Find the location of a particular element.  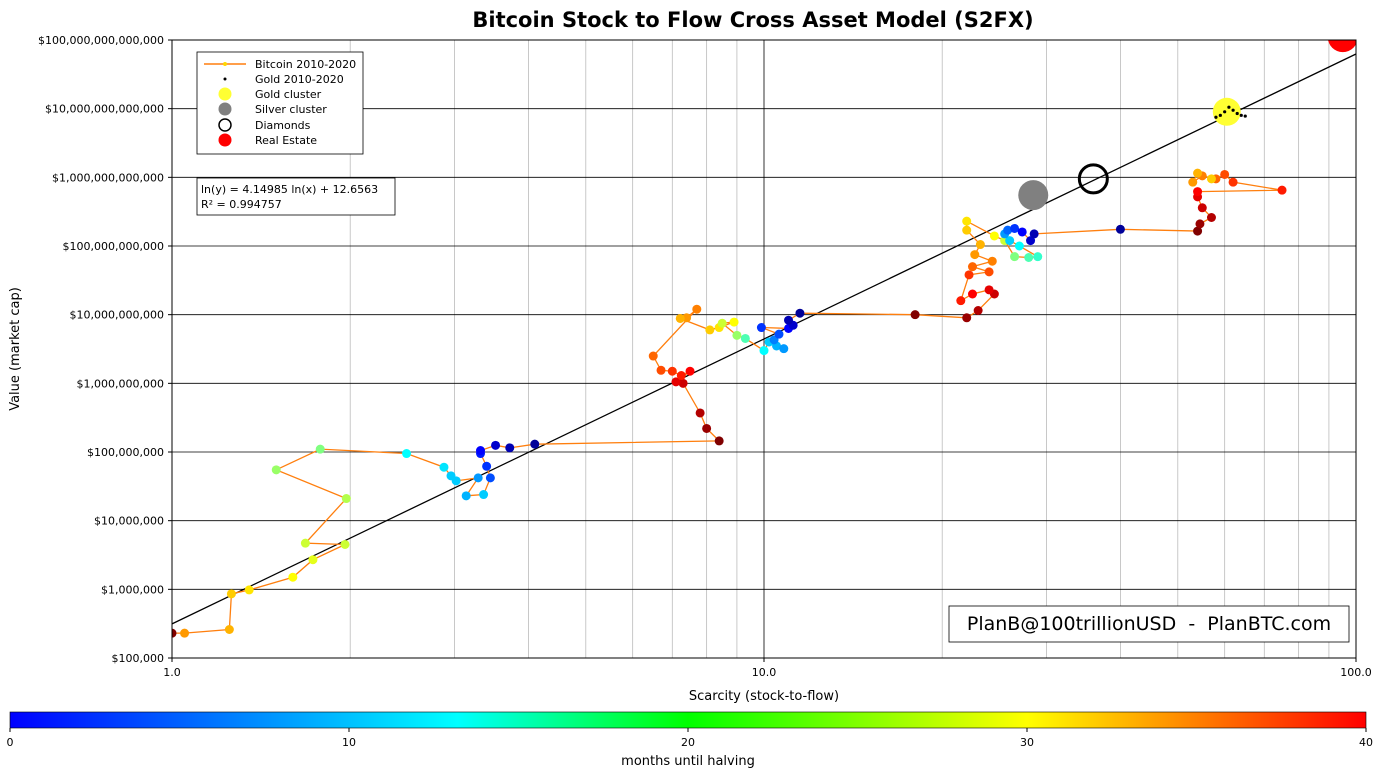

y-tick-label: $100,000,000,000 is located at coordinates (113, 246).